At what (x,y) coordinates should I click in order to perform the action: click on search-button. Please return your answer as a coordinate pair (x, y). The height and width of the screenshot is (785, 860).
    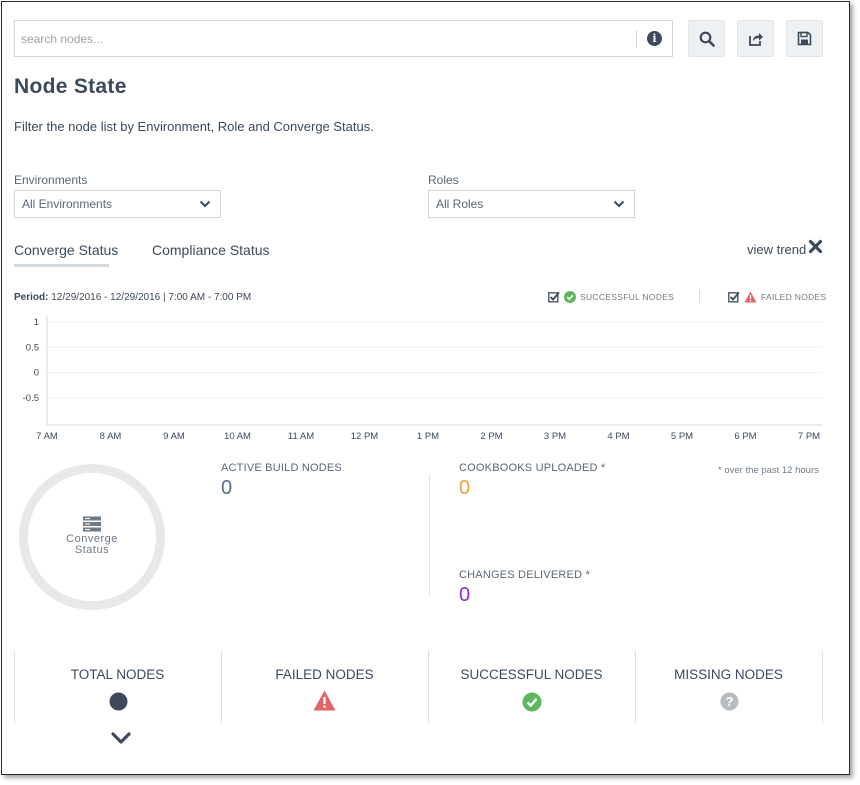
    Looking at the image, I should click on (706, 38).